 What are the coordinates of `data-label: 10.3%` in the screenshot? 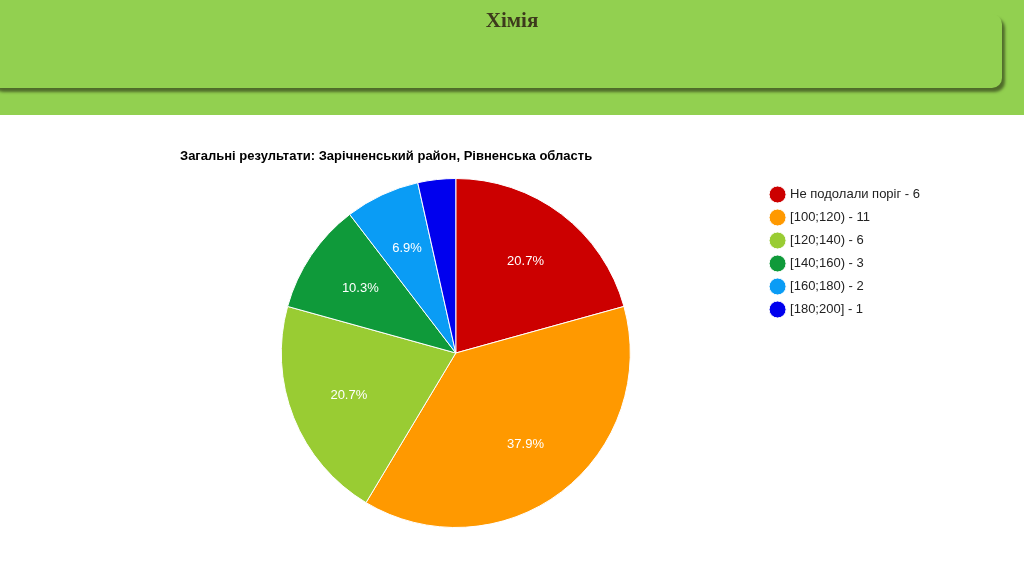 It's located at (360, 288).